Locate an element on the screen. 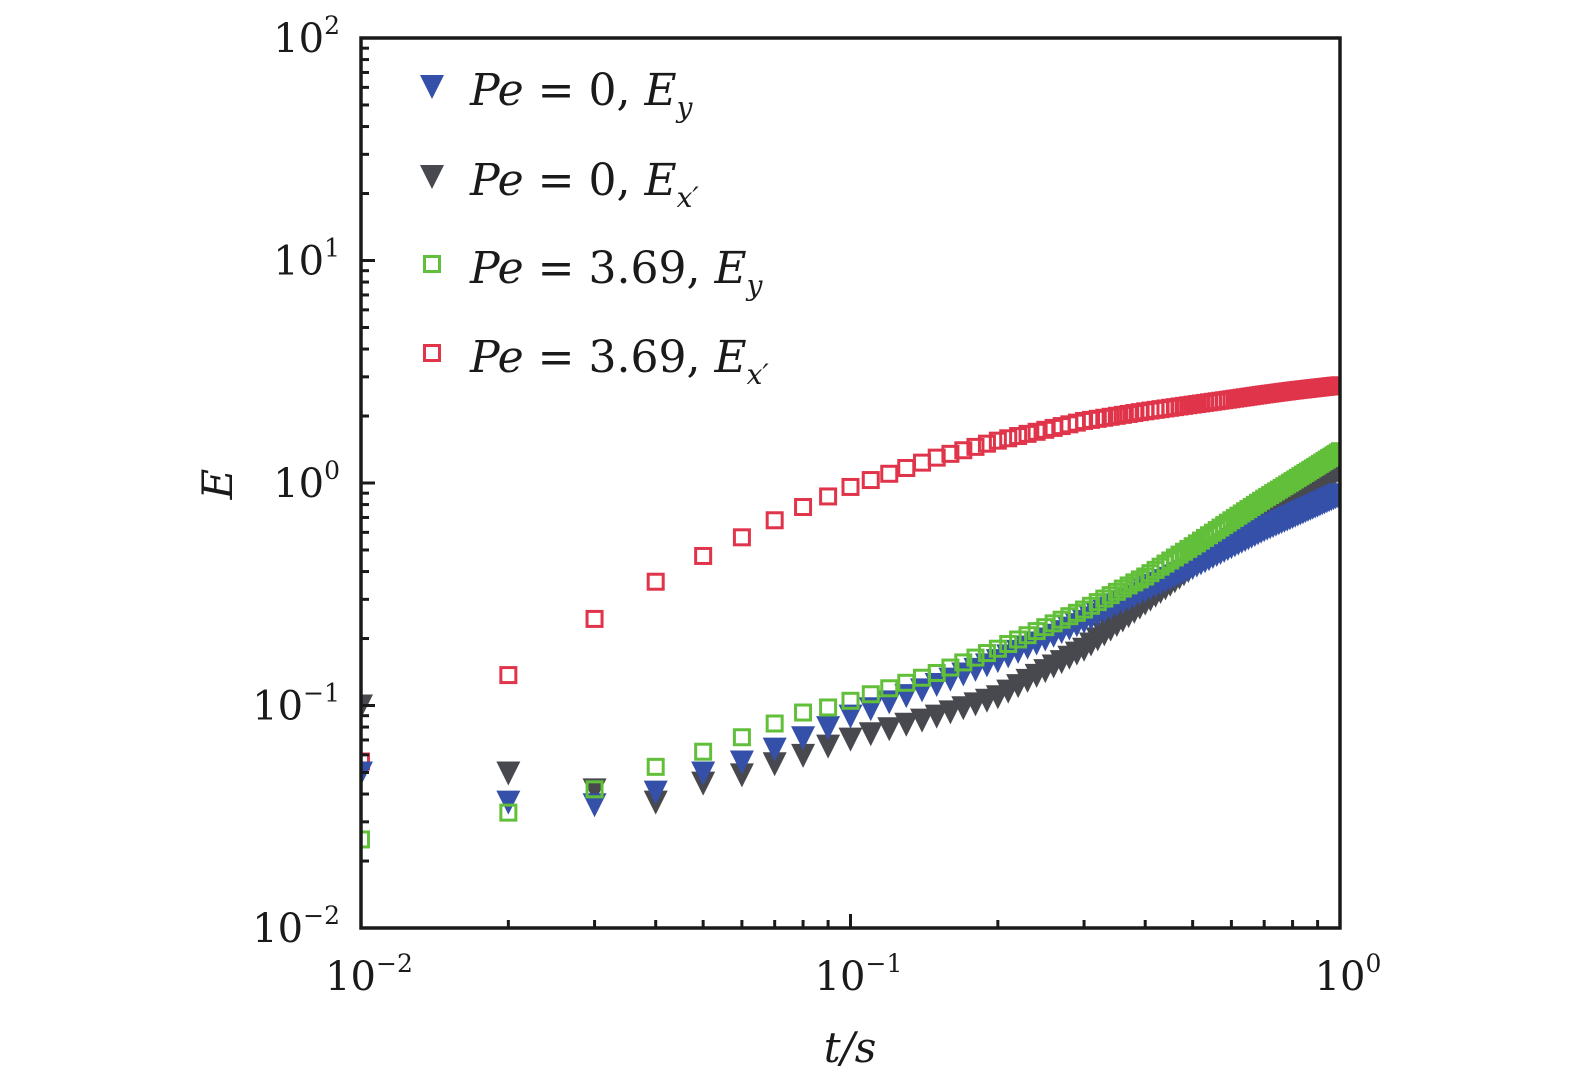  legend-item: Pe = 0, Ey is located at coordinates (557, 94).